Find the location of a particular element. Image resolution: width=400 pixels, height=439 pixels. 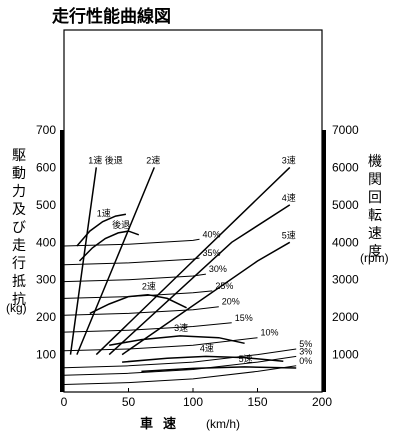

y-tick-left: 100 is located at coordinates (46, 355).